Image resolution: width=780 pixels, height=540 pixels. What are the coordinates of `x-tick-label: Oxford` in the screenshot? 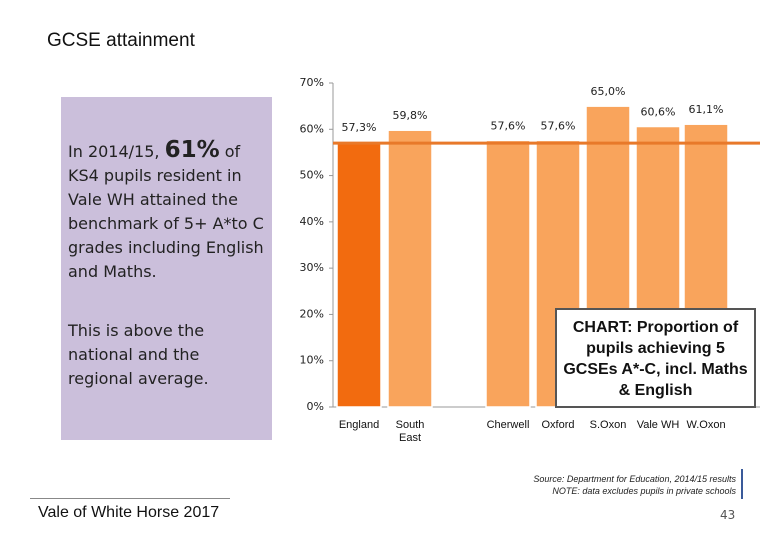 It's located at (558, 425).